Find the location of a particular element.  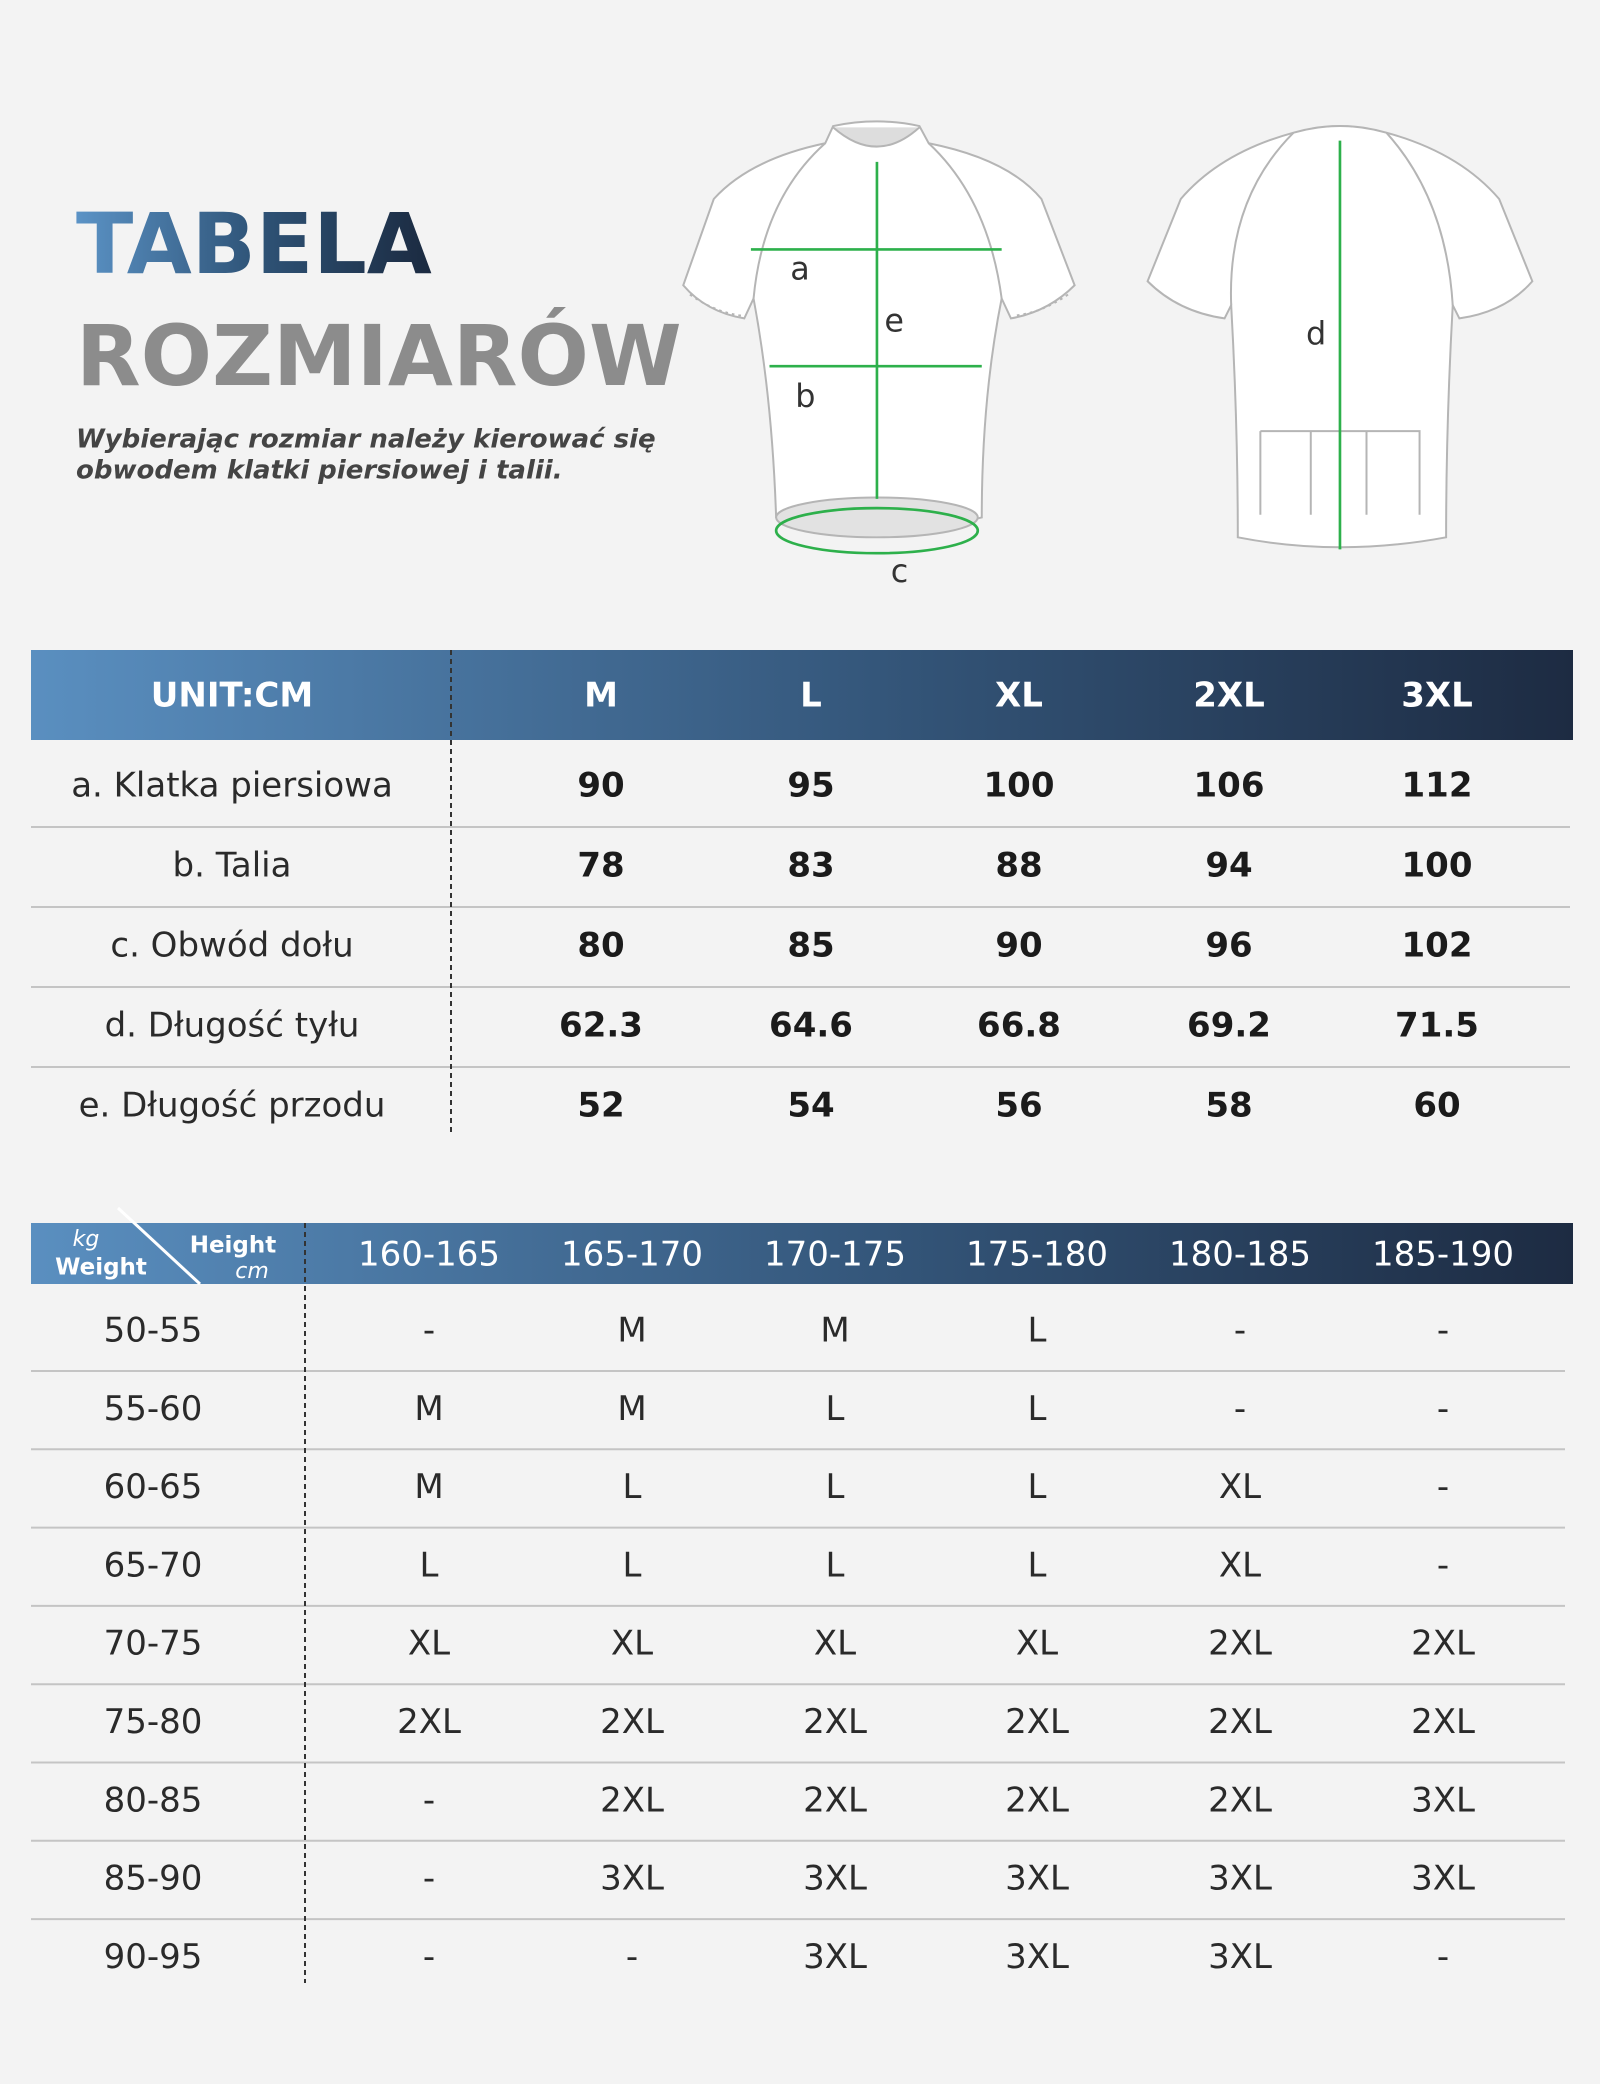

cell: 88 is located at coordinates (1018, 866).